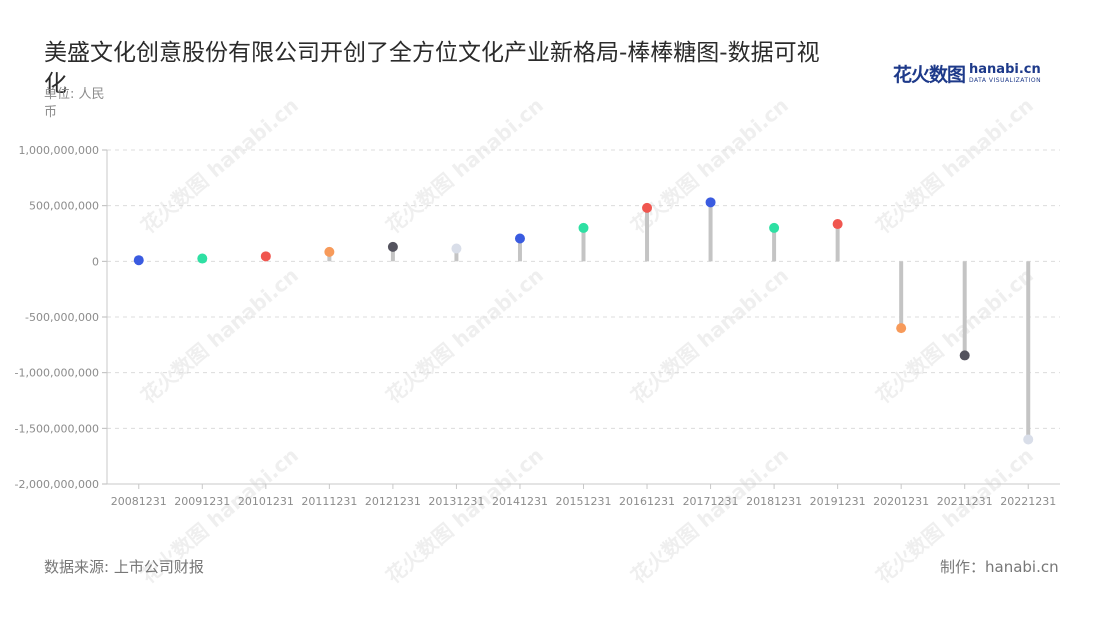 This screenshot has height=620, width=1100. What do you see at coordinates (456, 501) in the screenshot?
I see `x-tick-label: 20131231` at bounding box center [456, 501].